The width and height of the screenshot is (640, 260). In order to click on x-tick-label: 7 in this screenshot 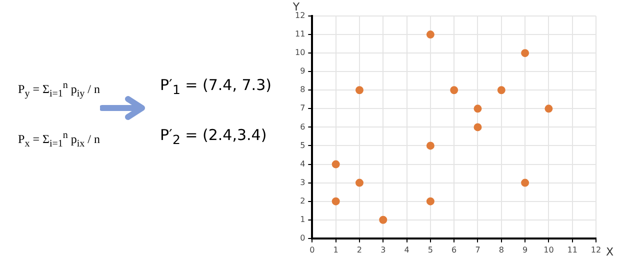, I will do `click(477, 249)`.